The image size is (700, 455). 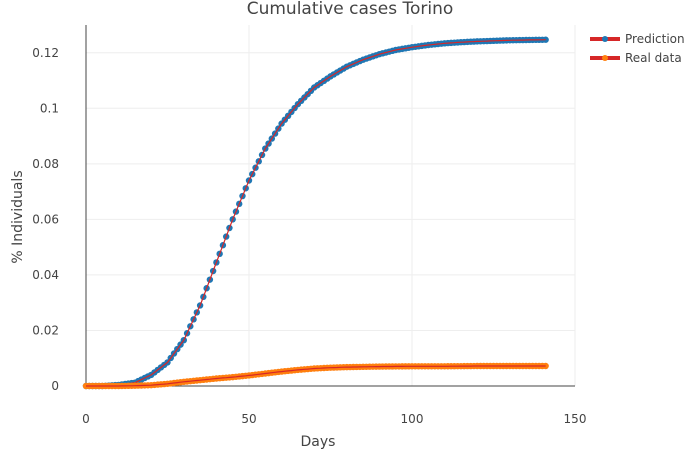 What do you see at coordinates (575, 419) in the screenshot?
I see `x-tick-label: 150` at bounding box center [575, 419].